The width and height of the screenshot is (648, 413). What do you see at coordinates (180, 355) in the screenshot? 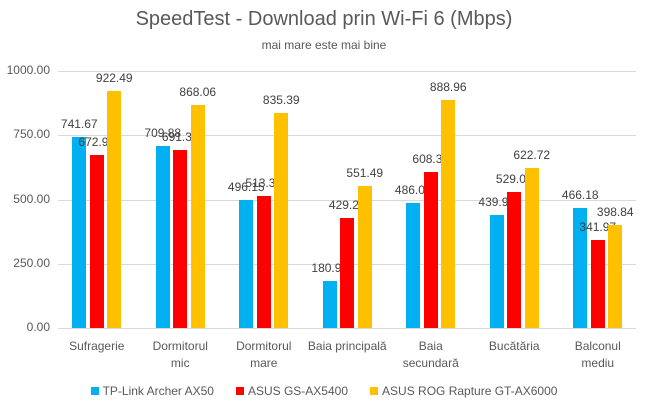
I see `x-tick-label: Dormitorul mic` at bounding box center [180, 355].